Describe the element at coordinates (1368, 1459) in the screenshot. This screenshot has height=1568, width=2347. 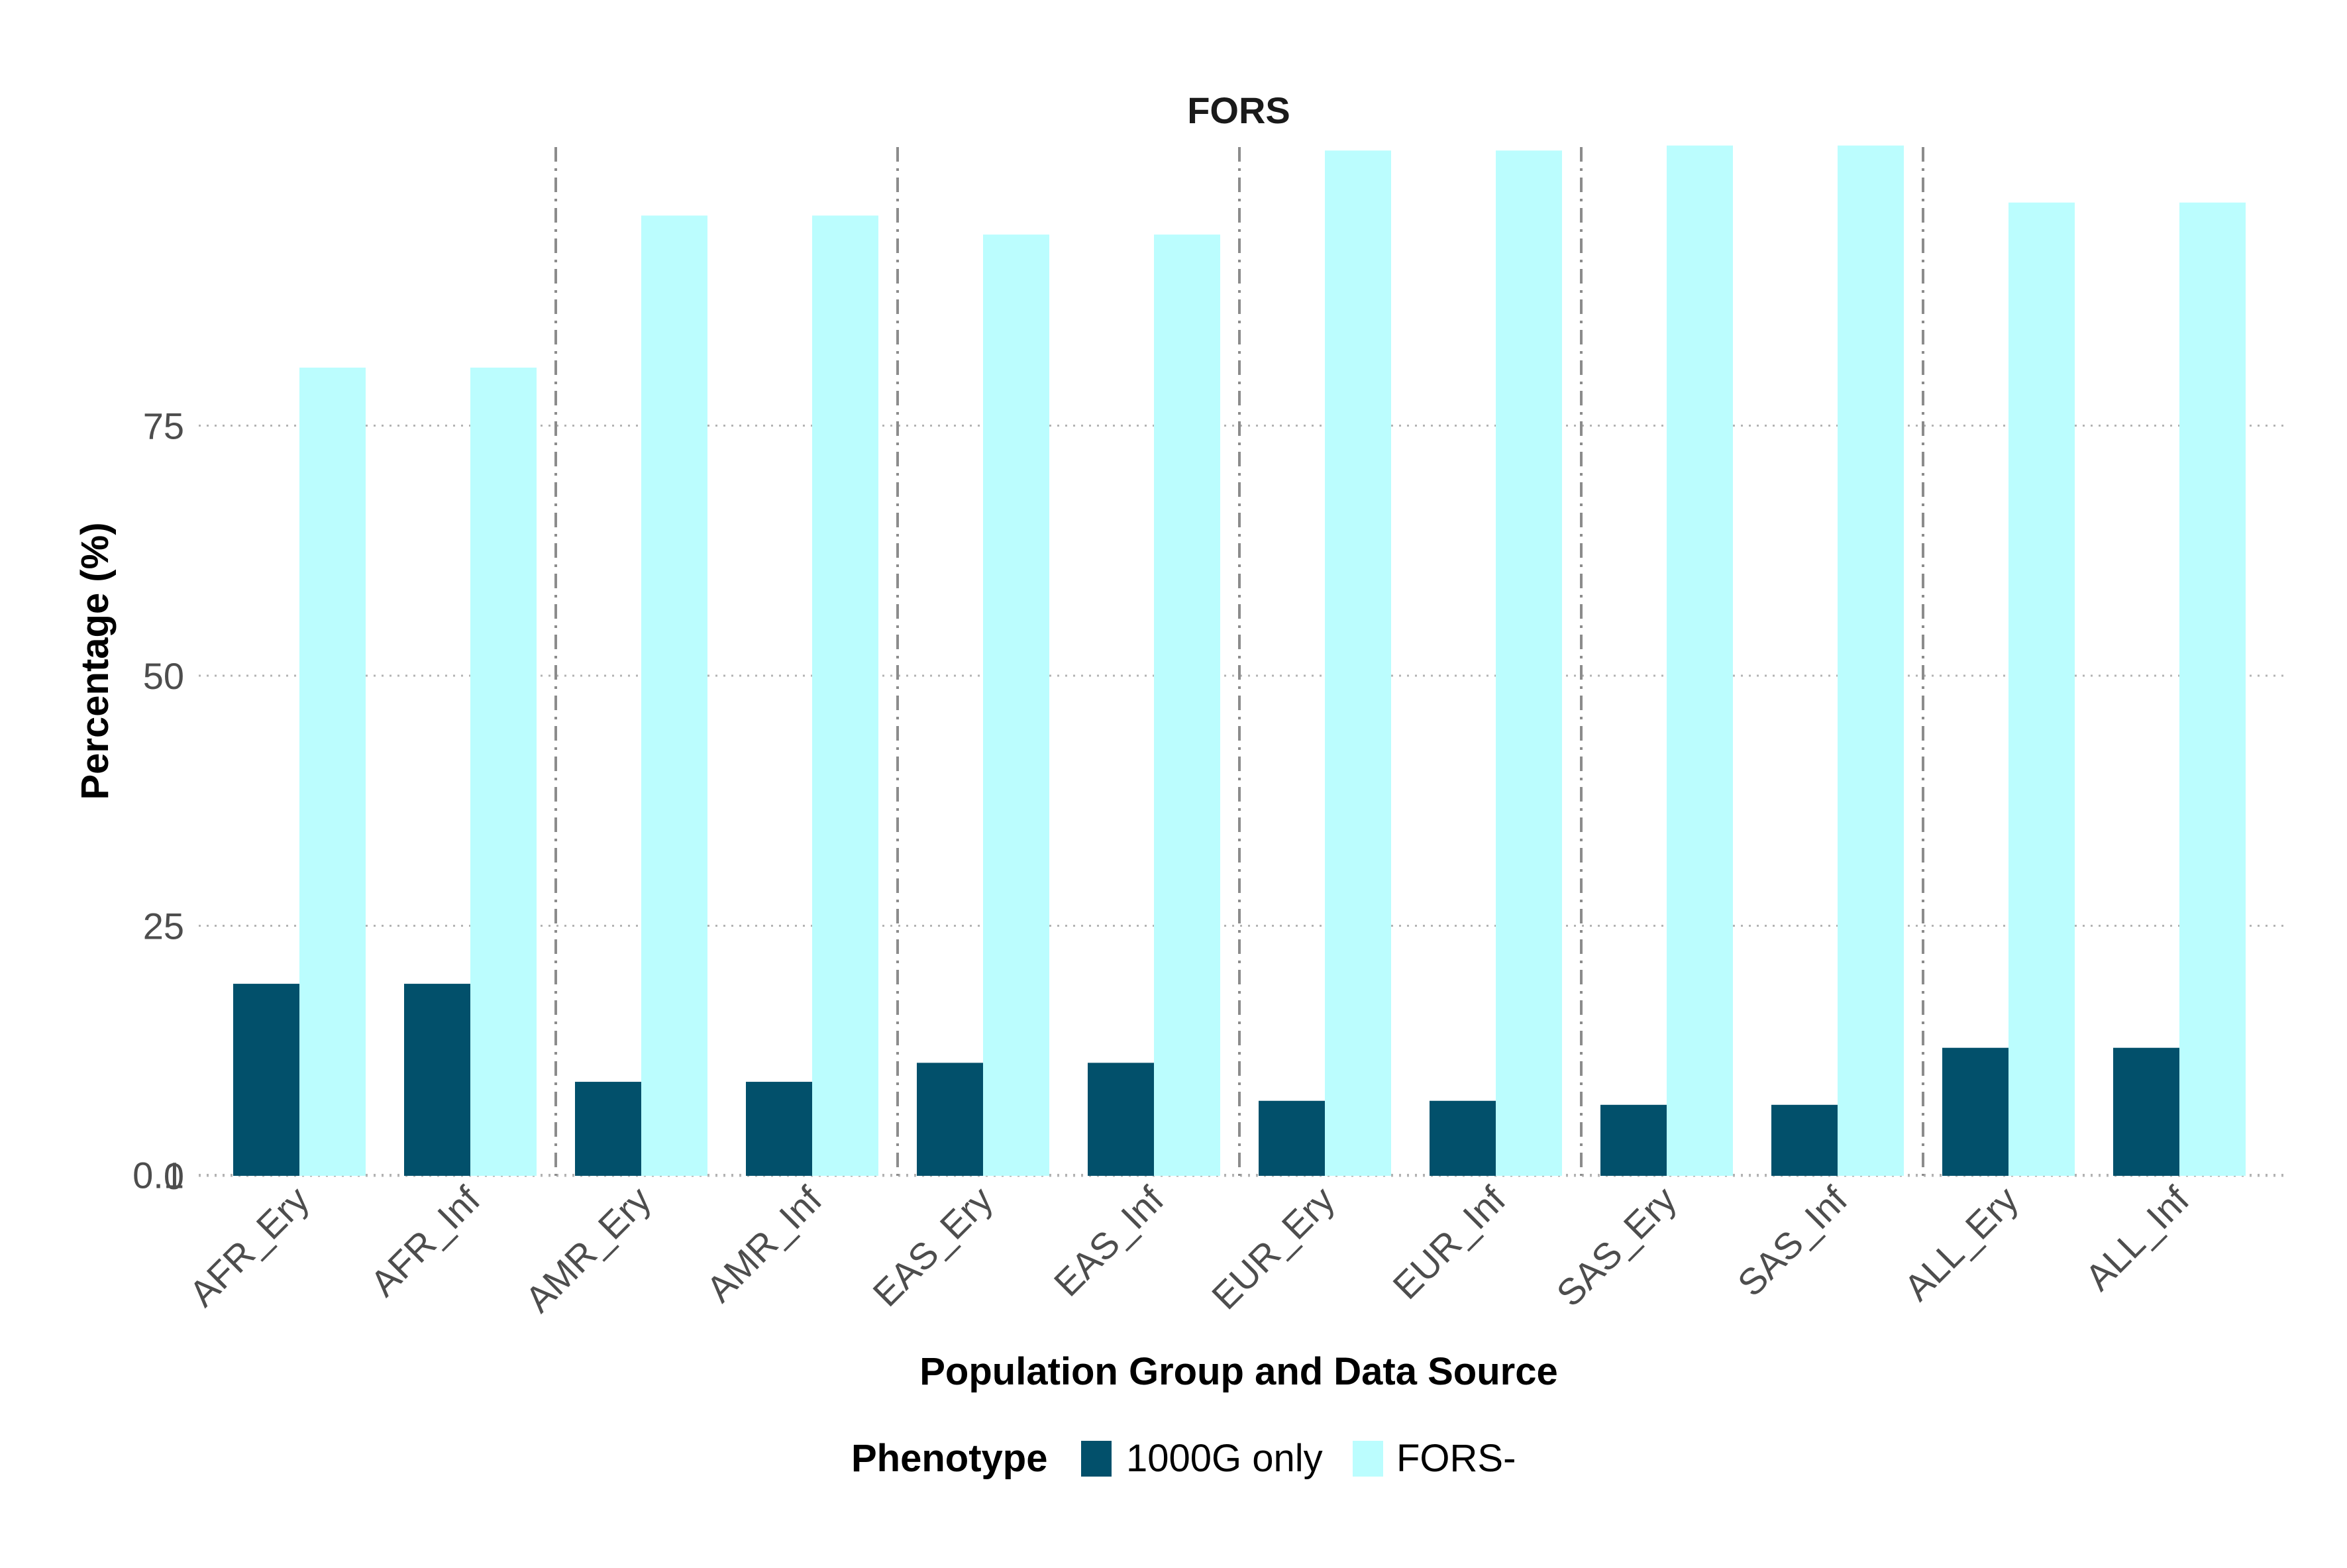
I see `legend-swatch-fors-minus` at that location.